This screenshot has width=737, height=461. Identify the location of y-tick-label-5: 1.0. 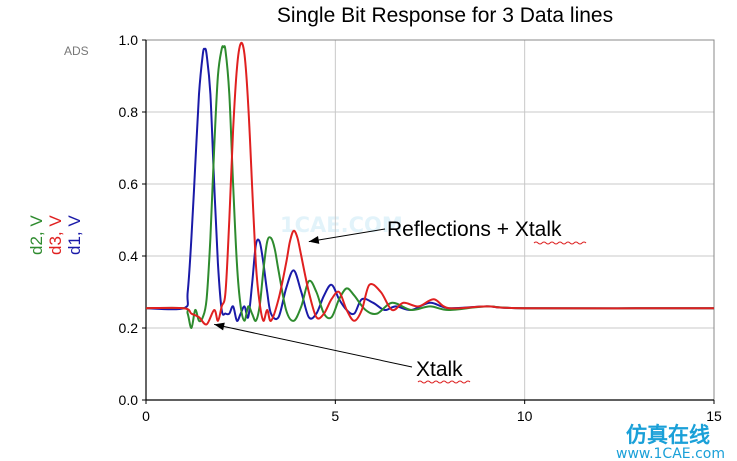
(129, 40).